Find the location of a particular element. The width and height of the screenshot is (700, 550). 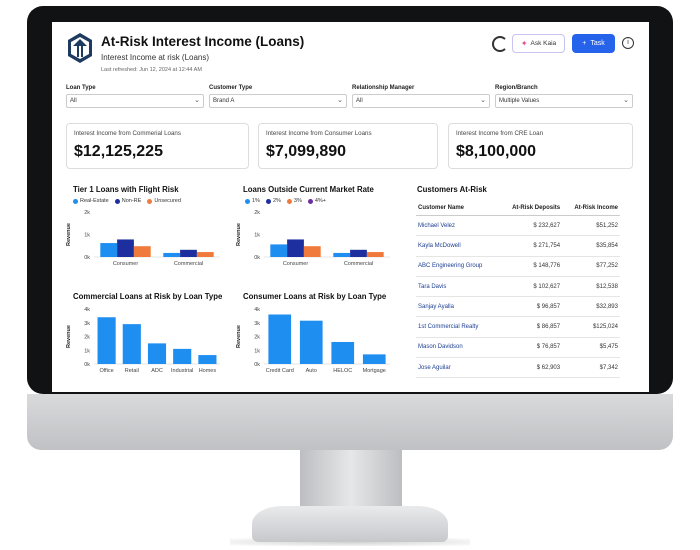

at-risk-deposits: $ 232,627 is located at coordinates (530, 226).